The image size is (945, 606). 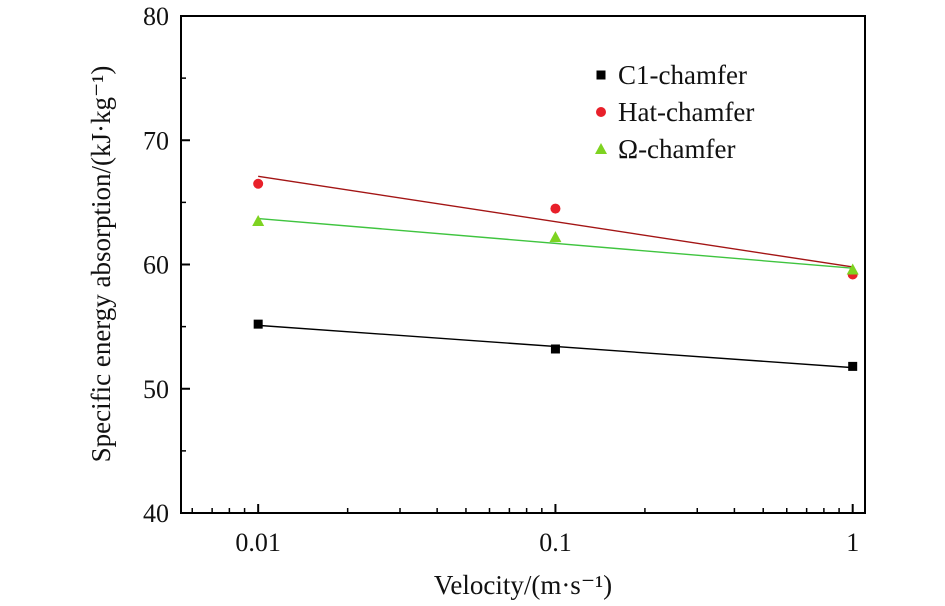 I want to click on legend: C1-chamfer Hat-chamfer Ω-chamfer, so click(x=674, y=112).